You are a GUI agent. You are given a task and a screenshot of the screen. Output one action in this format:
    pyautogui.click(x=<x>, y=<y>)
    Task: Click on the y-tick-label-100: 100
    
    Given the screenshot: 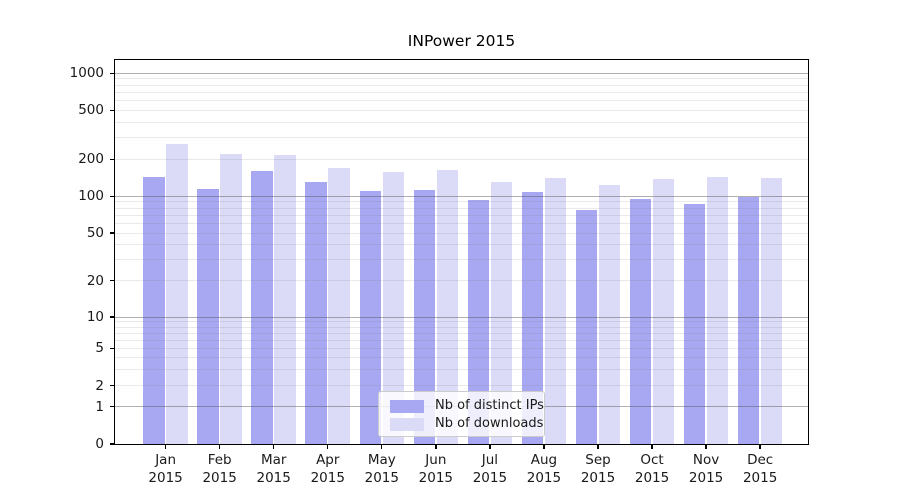 What is the action you would take?
    pyautogui.click(x=91, y=196)
    